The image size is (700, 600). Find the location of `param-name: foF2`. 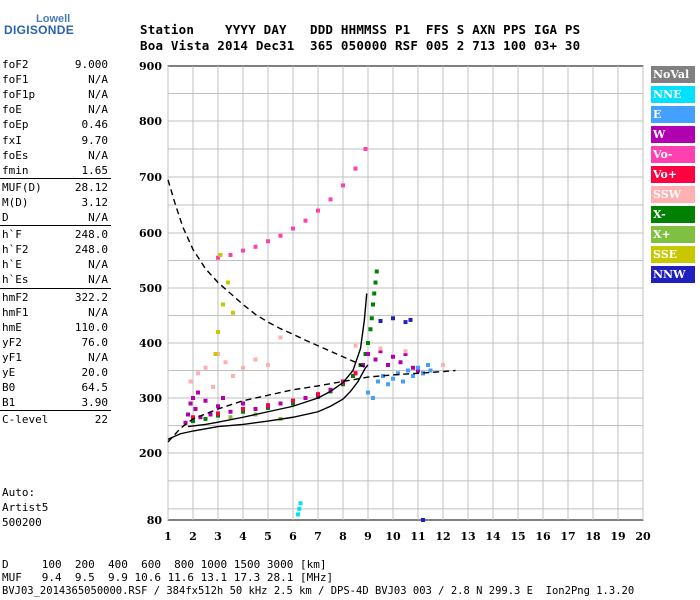

param-name: foF2 is located at coordinates (15, 64).